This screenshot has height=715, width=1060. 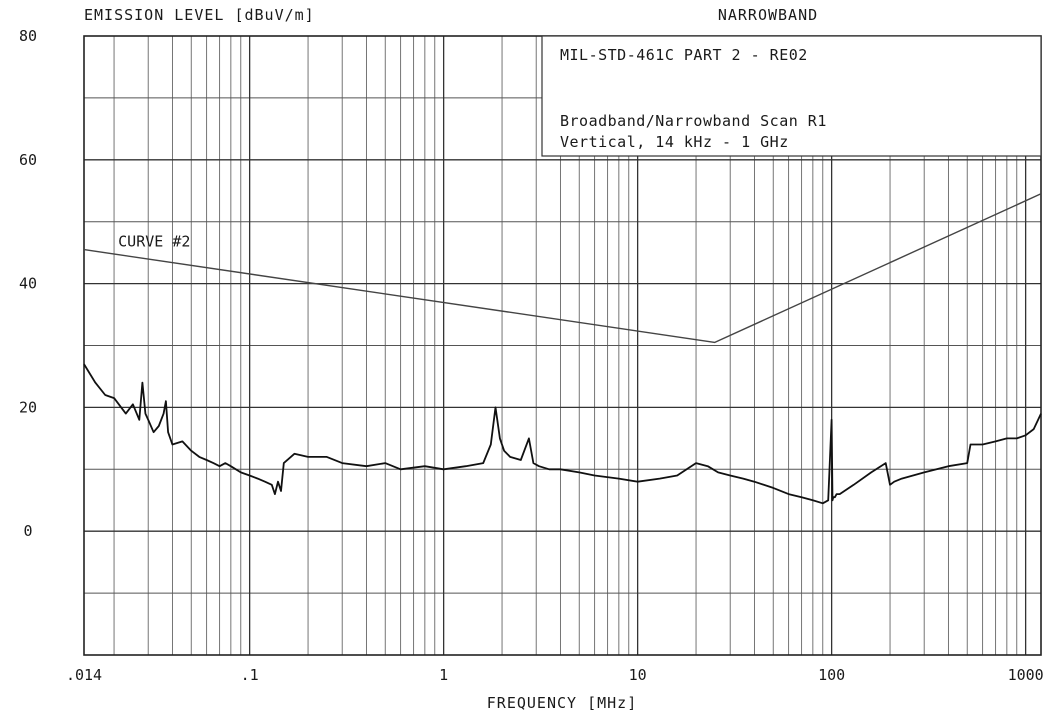 I want to click on y-tick-labels: 80 60 40 20 0, so click(x=28, y=283).